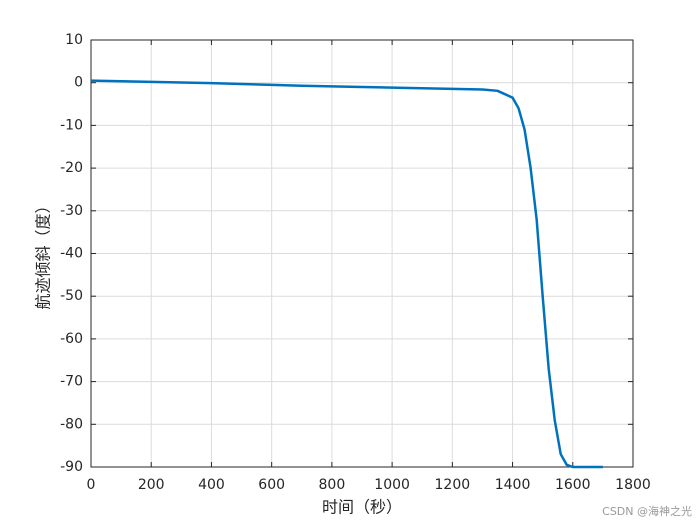 This screenshot has height=525, width=700. Describe the element at coordinates (71, 125) in the screenshot. I see `y-tick-label: -10` at that location.